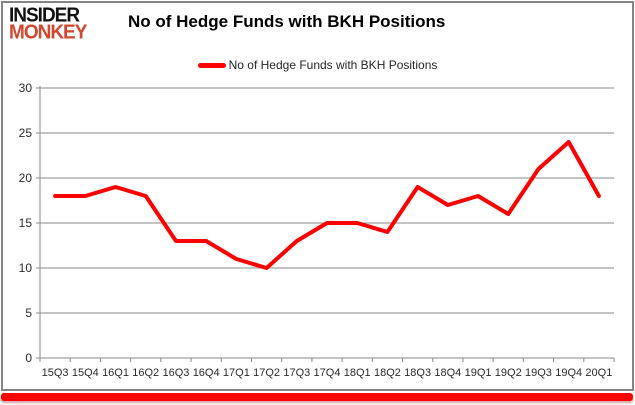  I want to click on x-axis-label: 19Q2, so click(508, 373).